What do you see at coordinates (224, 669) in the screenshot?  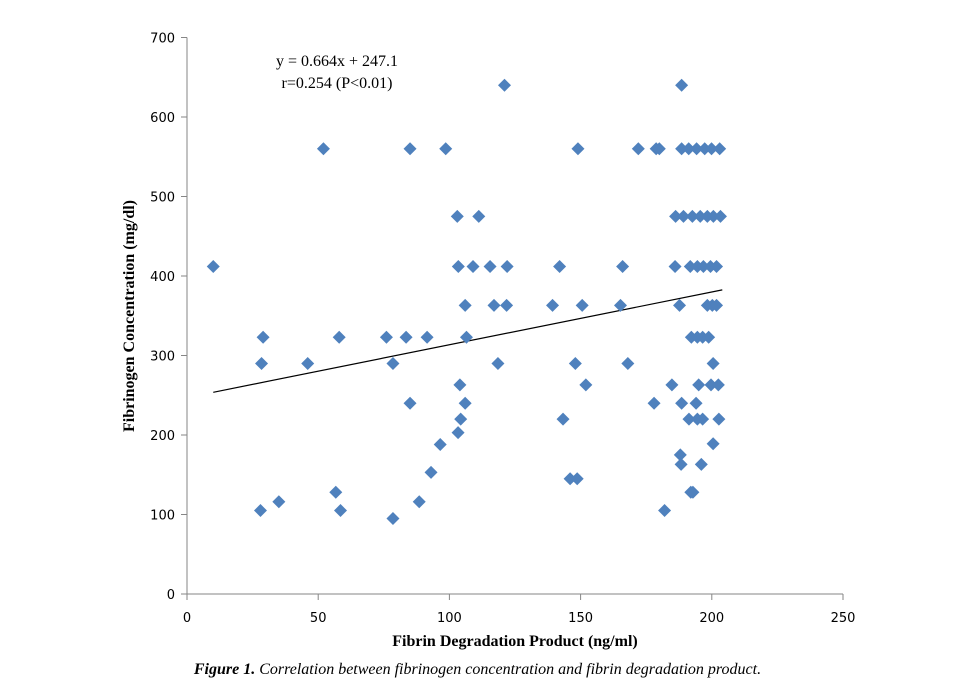 I see `figure-label: Figure 1.` at bounding box center [224, 669].